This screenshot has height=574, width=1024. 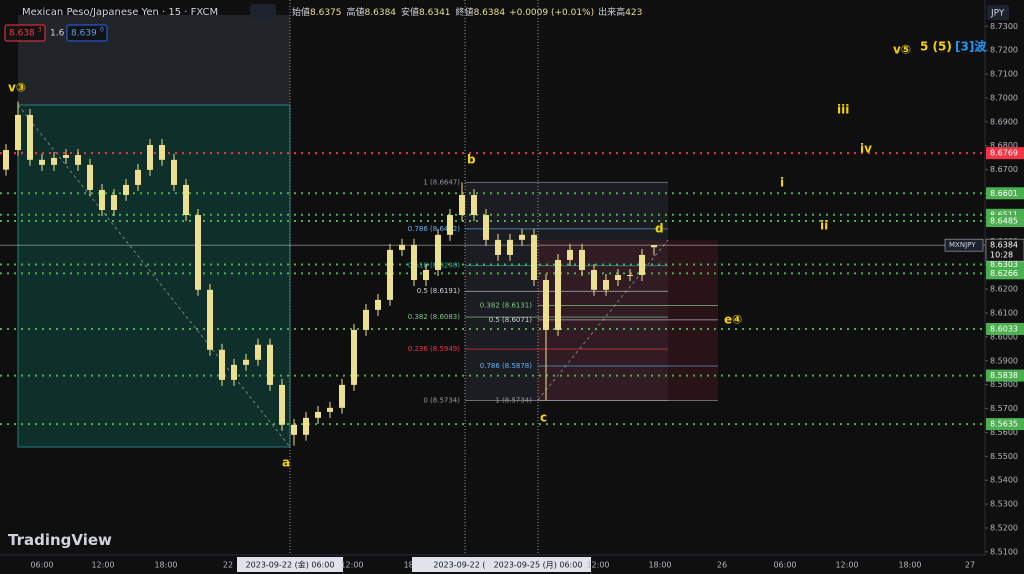 What do you see at coordinates (120, 12) in the screenshot?
I see `symbol-title: Mexican Peso/Japanese Yen · 15 · FXCM` at bounding box center [120, 12].